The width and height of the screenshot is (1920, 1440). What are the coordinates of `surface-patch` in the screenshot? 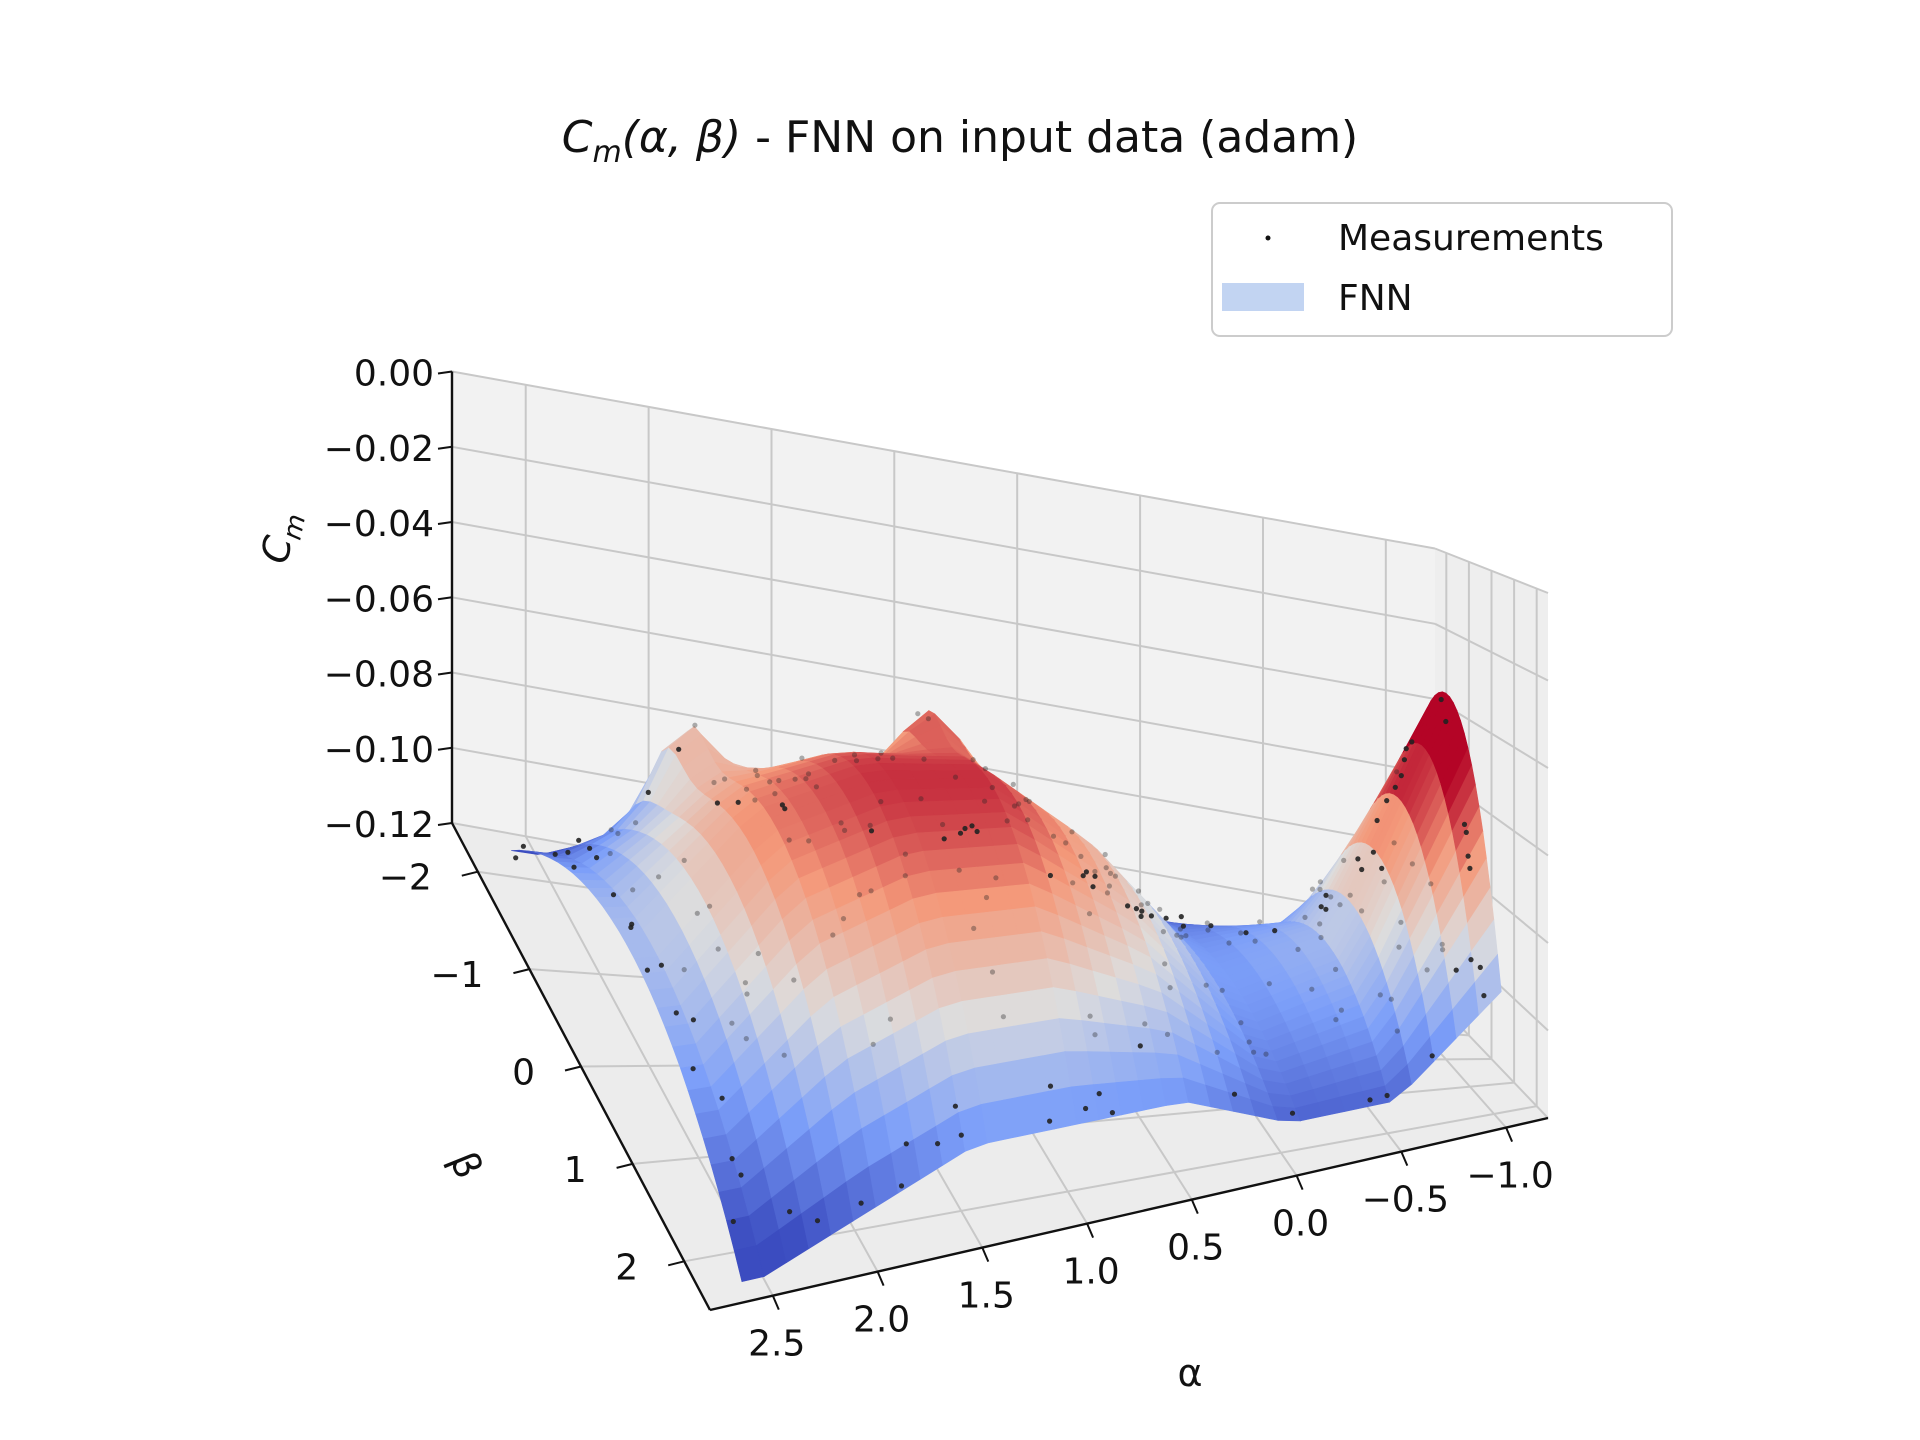 It's located at (1488, 984).